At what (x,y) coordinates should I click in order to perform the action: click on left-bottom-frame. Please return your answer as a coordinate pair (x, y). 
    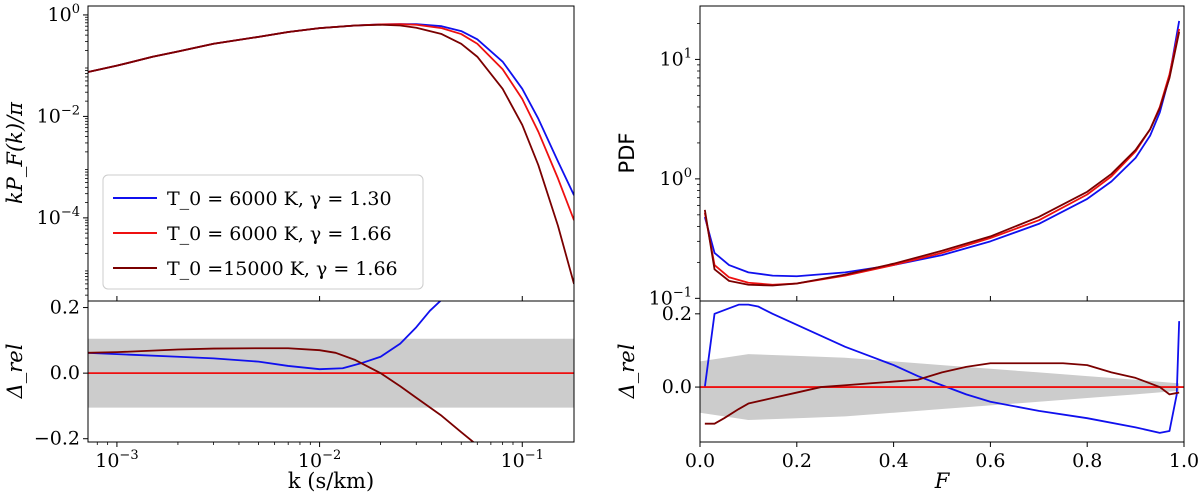
    Looking at the image, I should click on (331, 371).